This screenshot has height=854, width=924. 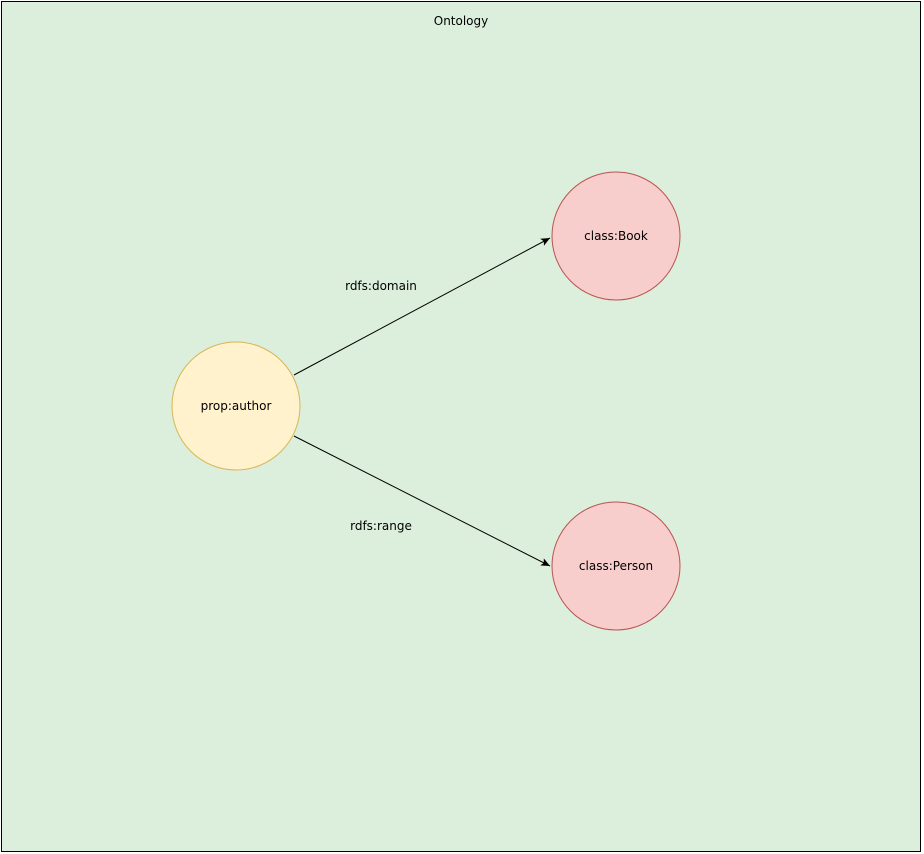 I want to click on edge-domain-line, so click(x=422, y=306).